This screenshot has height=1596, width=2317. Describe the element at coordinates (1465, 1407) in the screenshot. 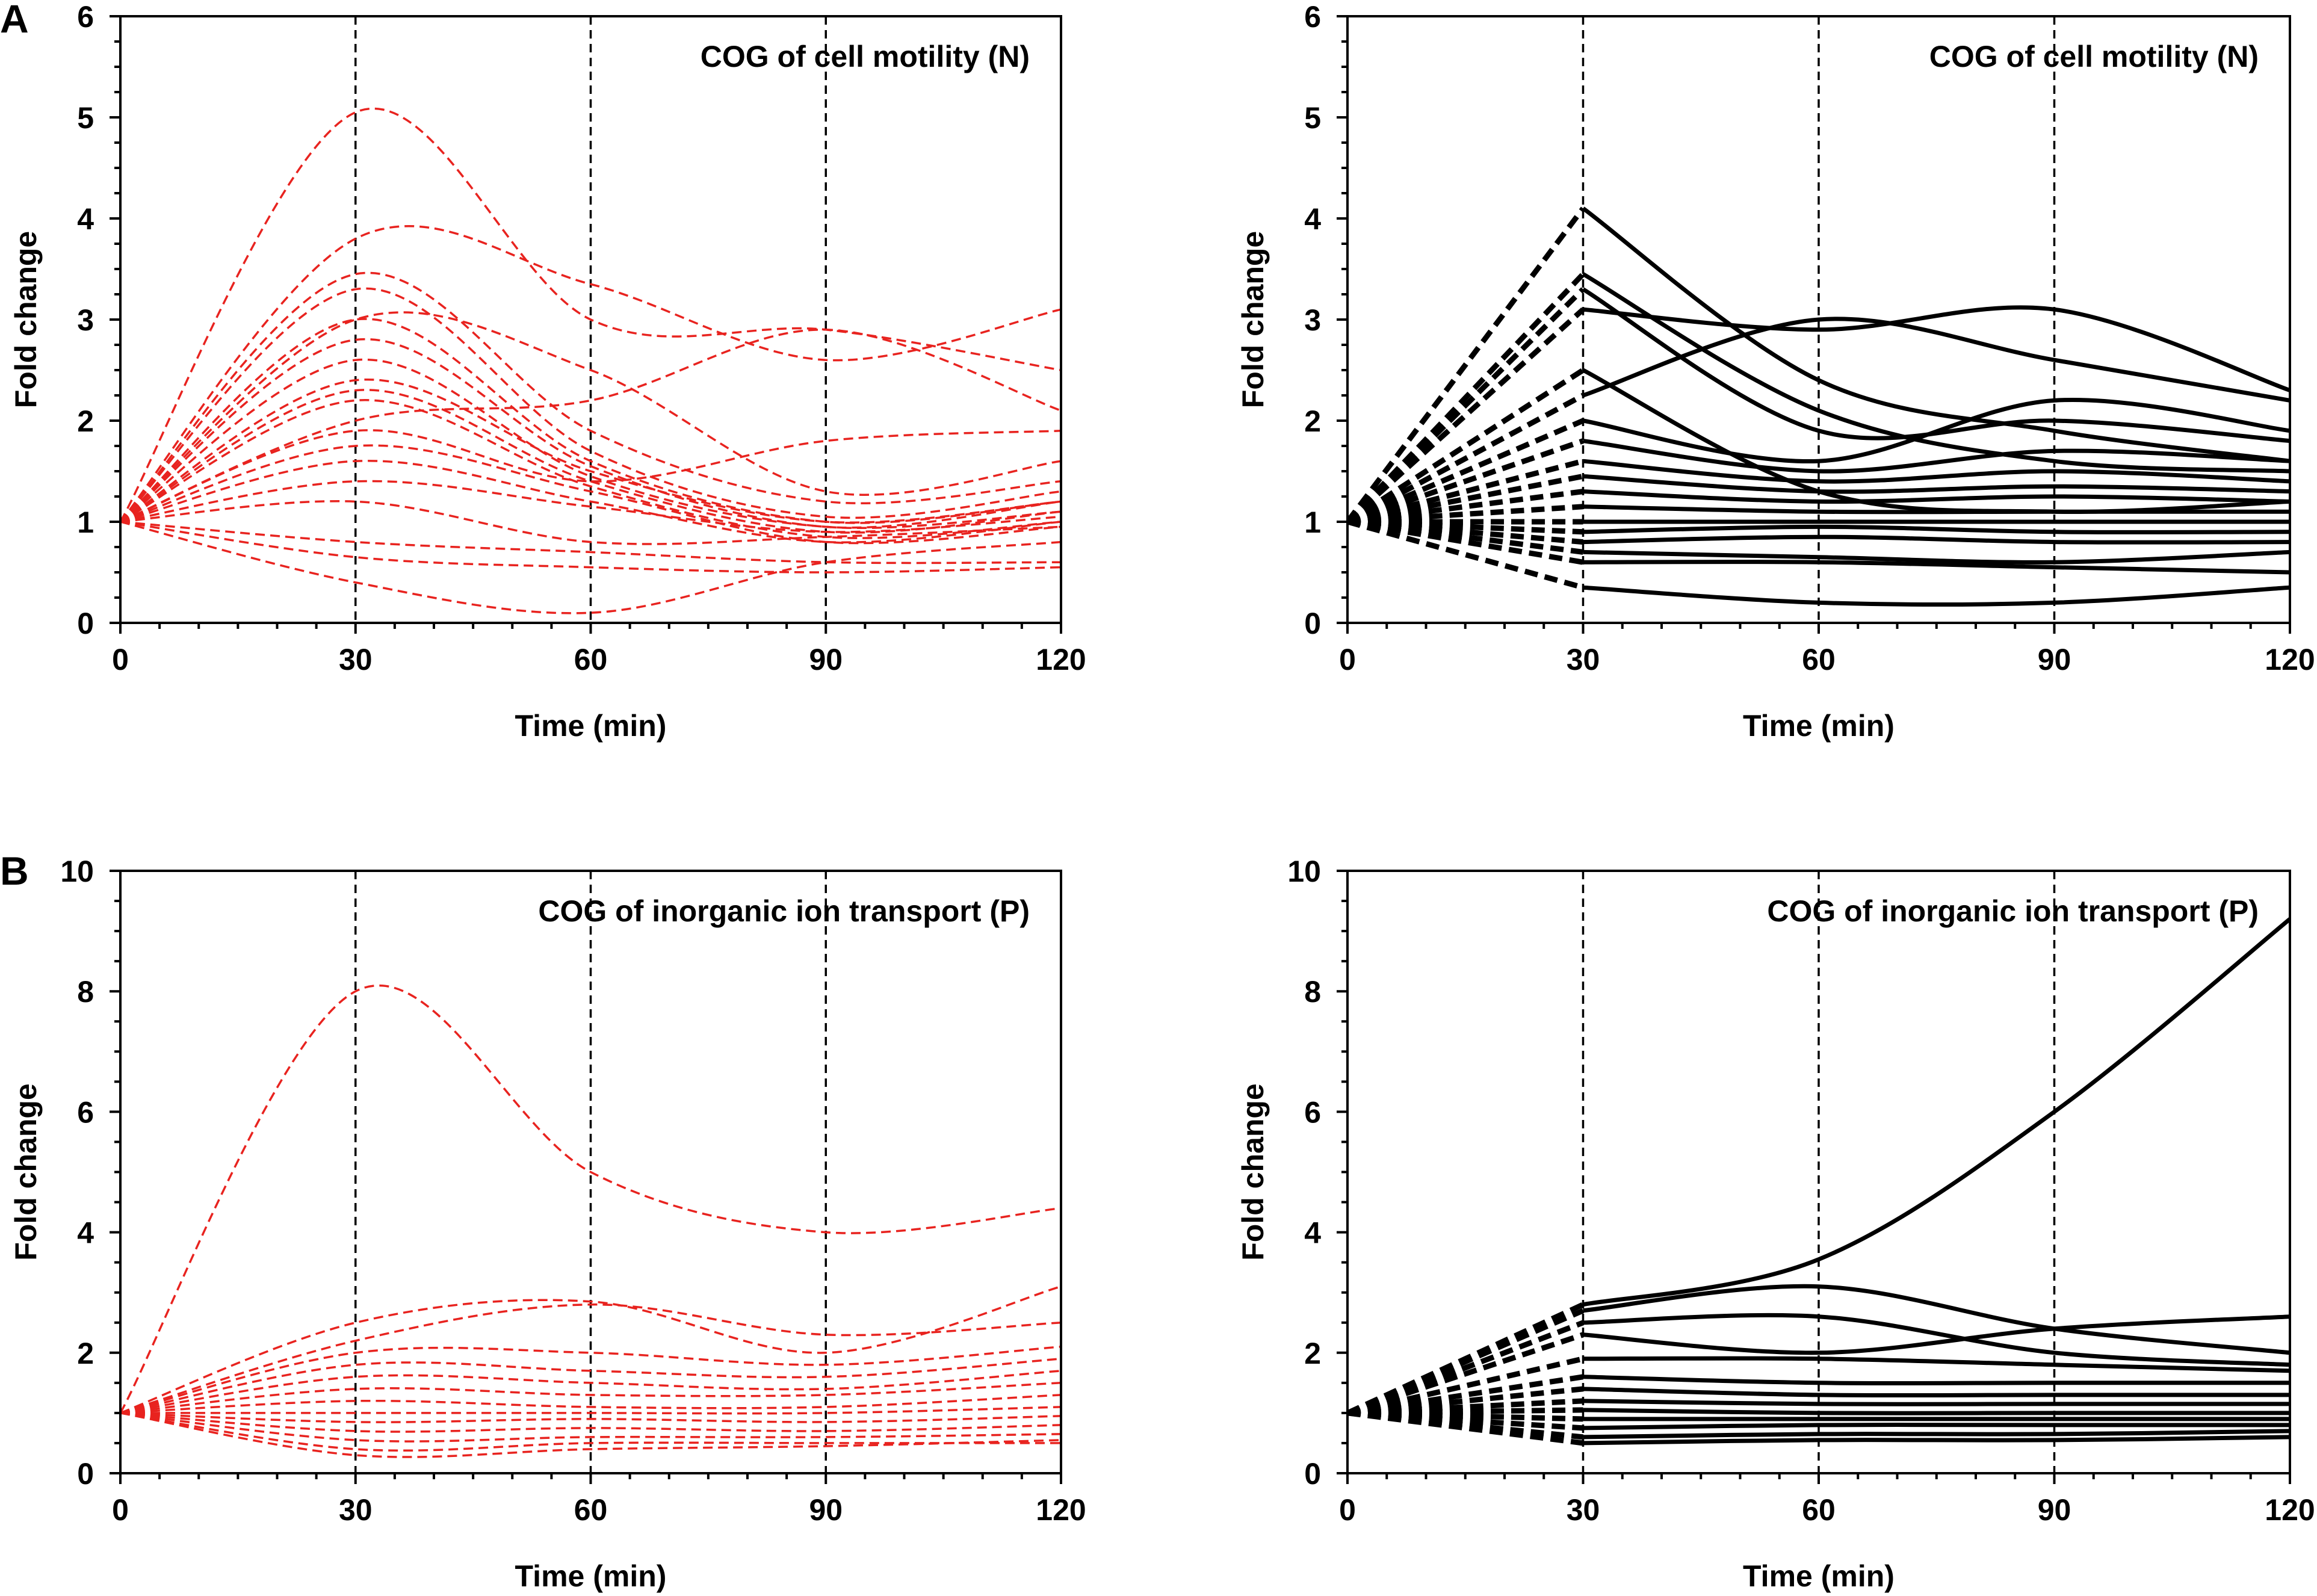

I see `series-line-8-early` at that location.